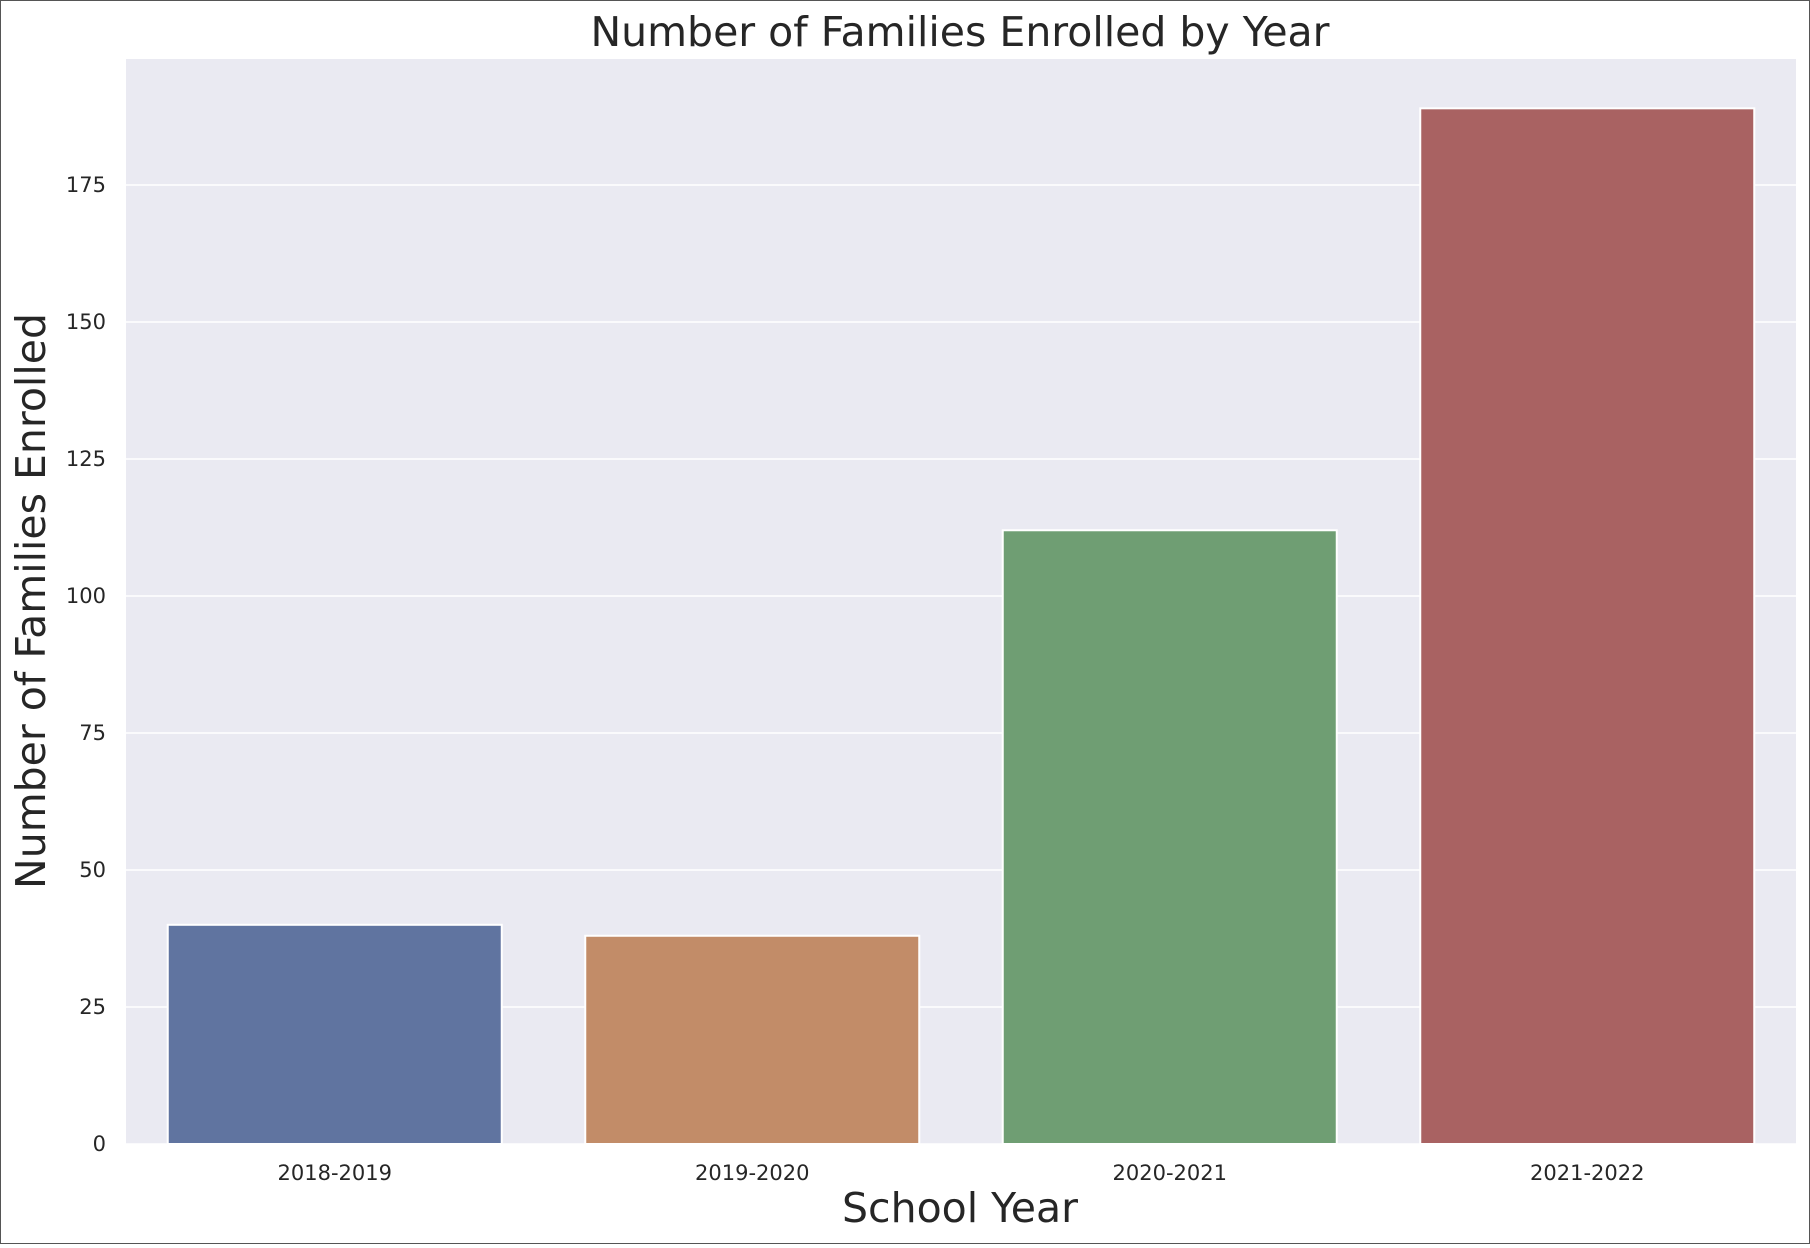 Image resolution: width=1810 pixels, height=1248 pixels. I want to click on y-tick-label: 125, so click(86, 459).